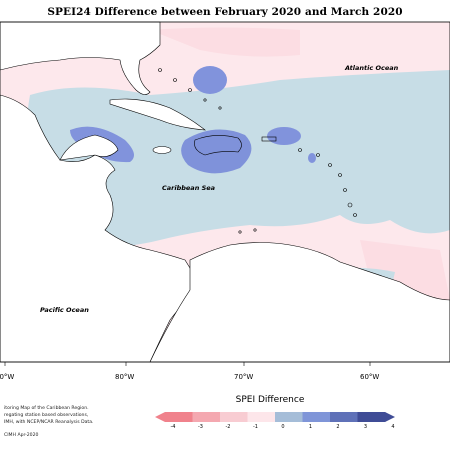 The image size is (450, 450). I want to click on legend-tick-label: -1, so click(255, 427).